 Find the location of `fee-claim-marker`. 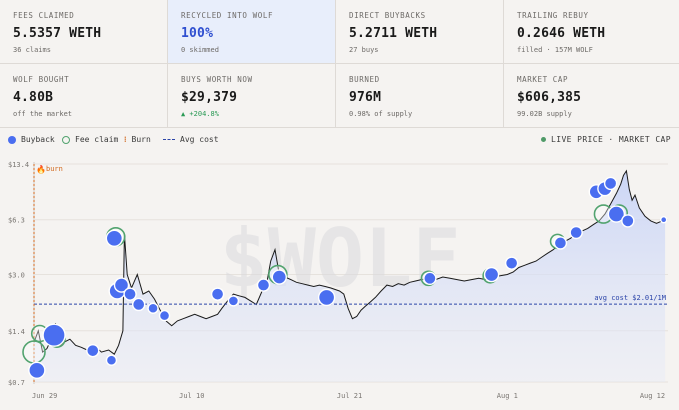

fee-claim-marker is located at coordinates (34, 352).